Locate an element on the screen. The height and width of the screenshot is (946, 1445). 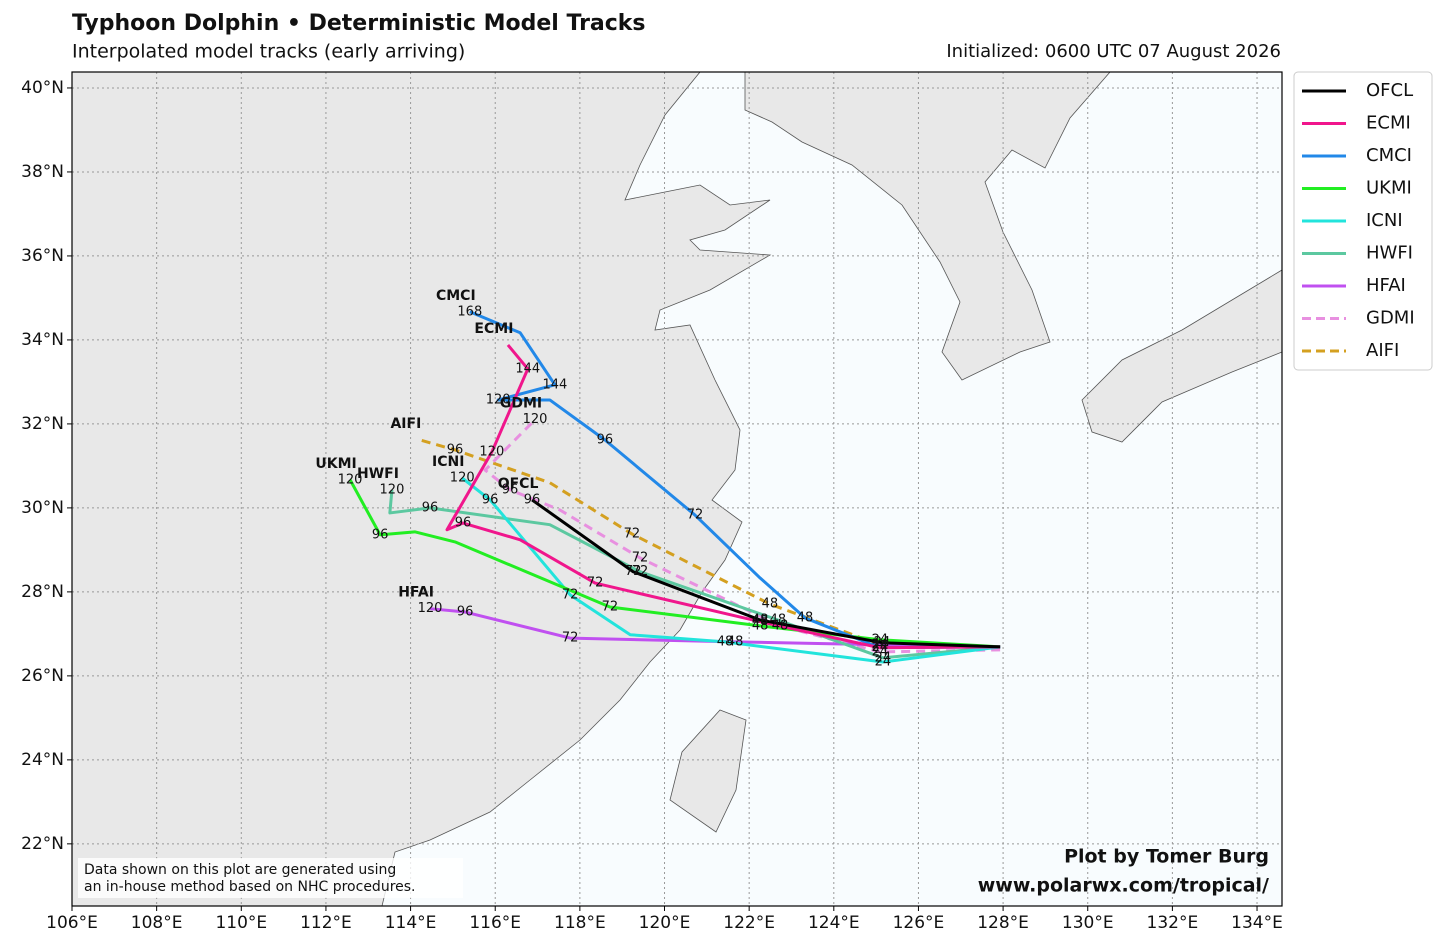
x-tick-label: 108°E is located at coordinates (157, 923).